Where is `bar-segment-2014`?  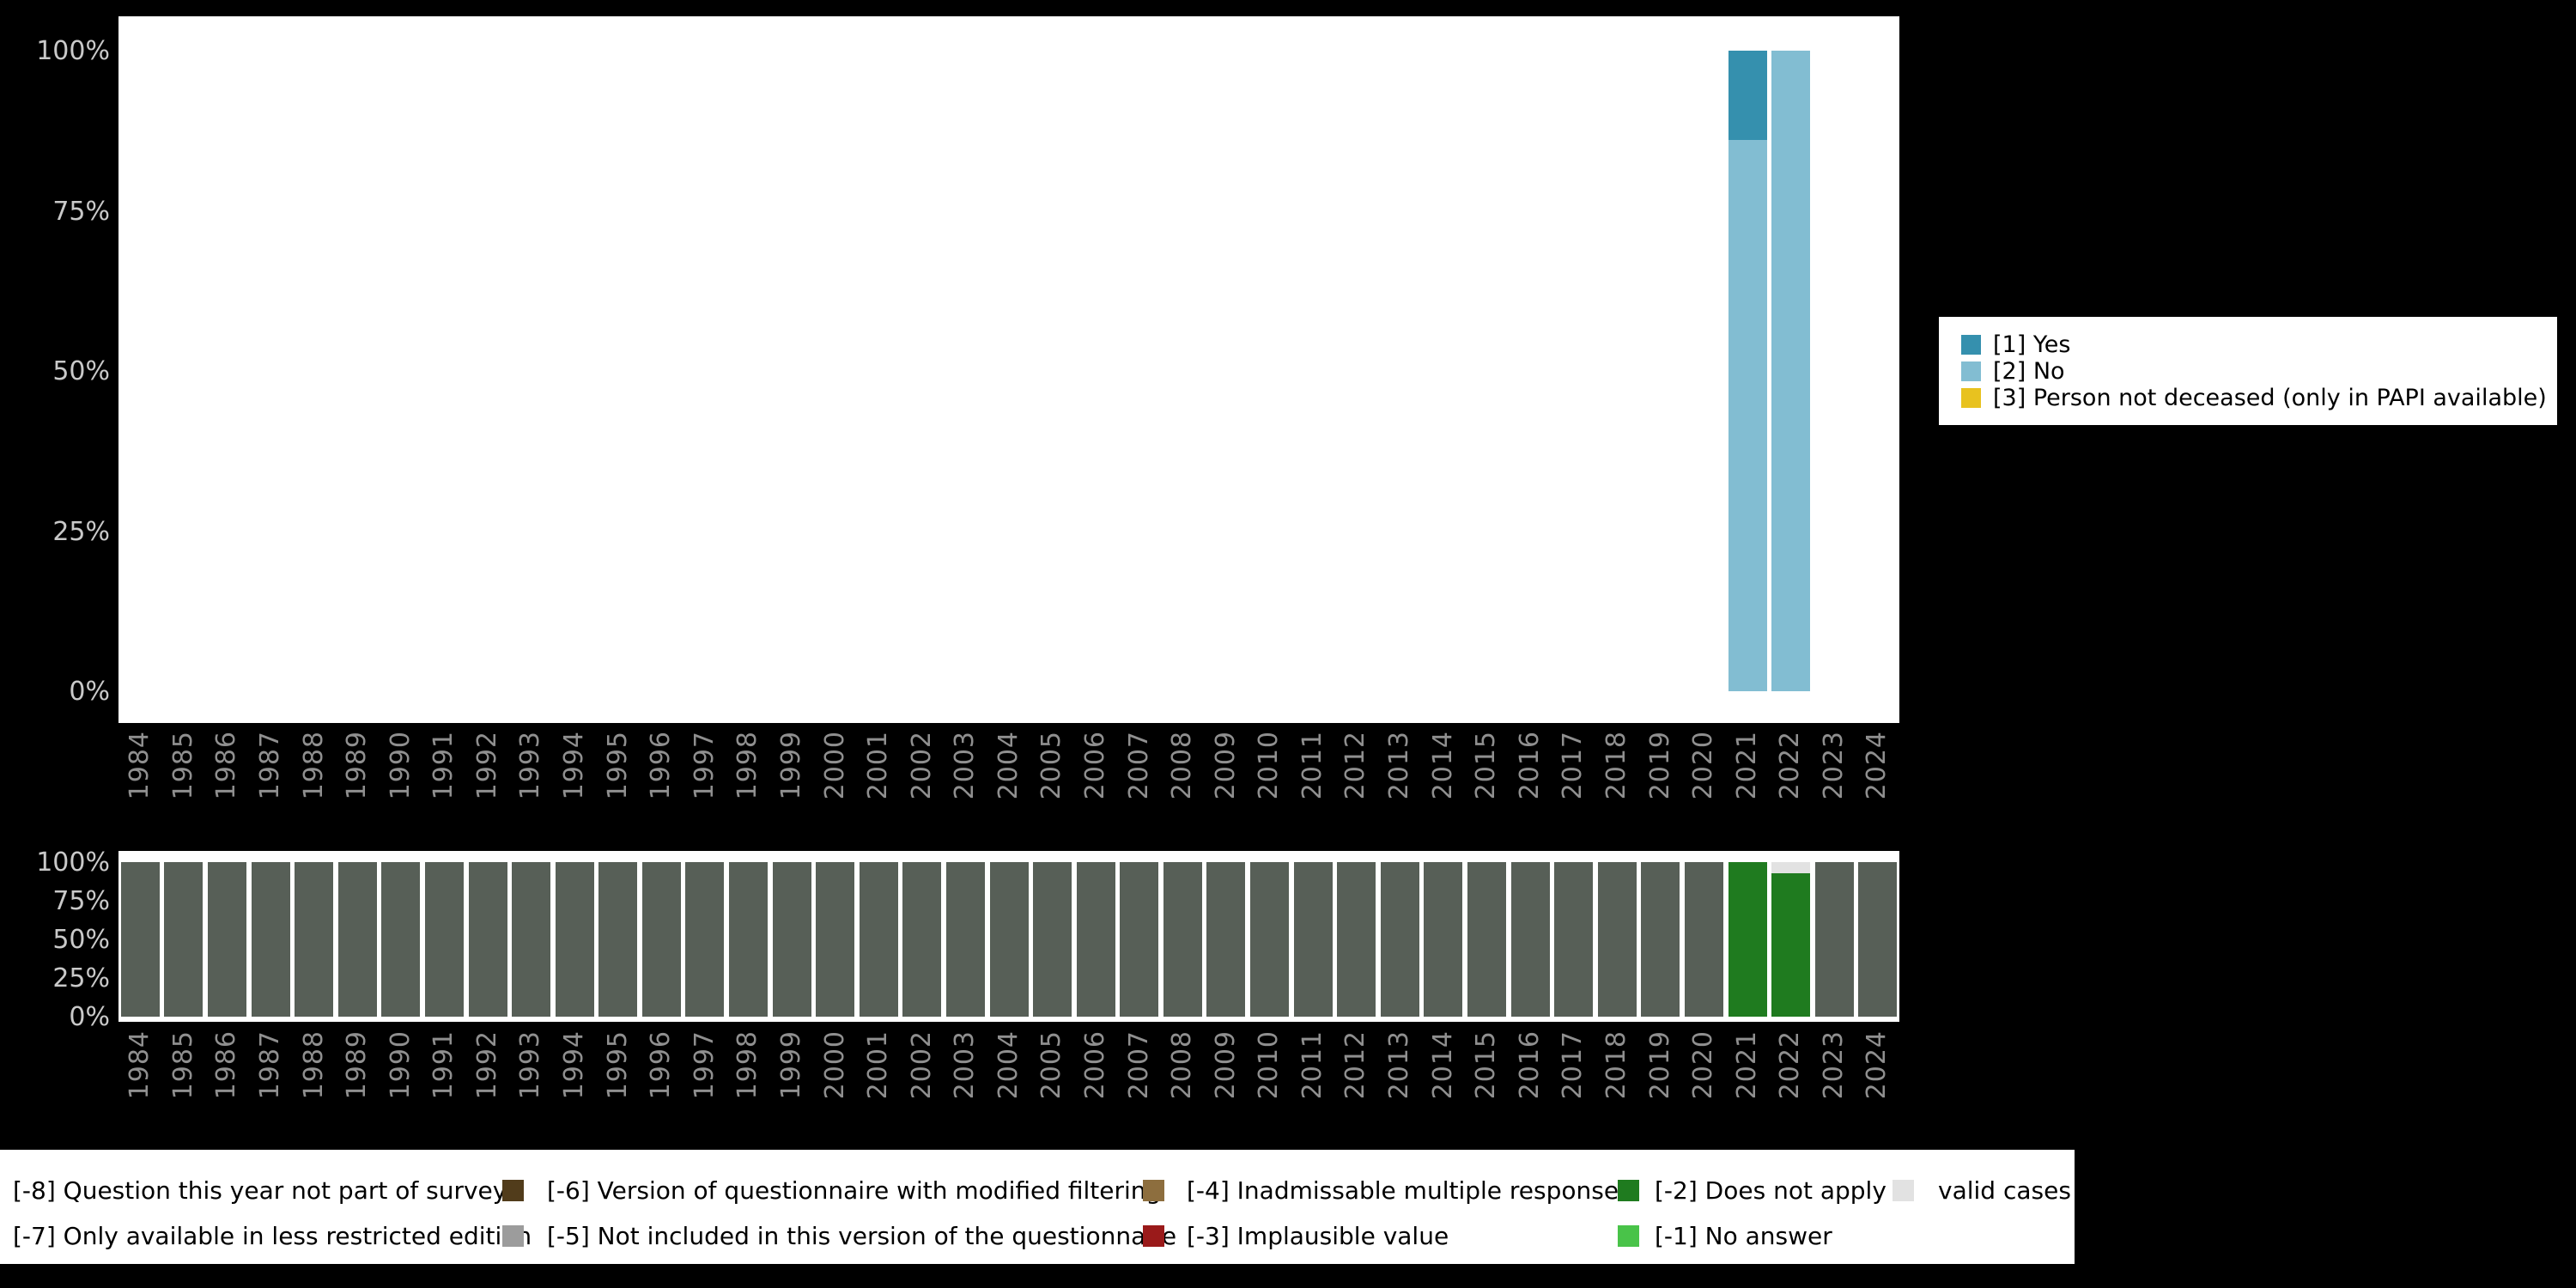
bar-segment-2014 is located at coordinates (1444, 940).